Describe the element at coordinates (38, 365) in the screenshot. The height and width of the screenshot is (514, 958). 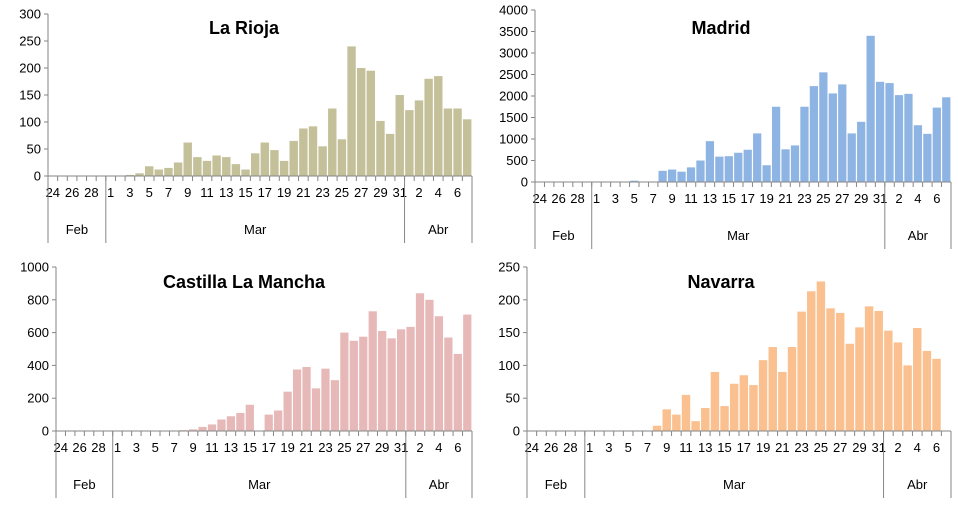
I see `y-tick-label: 400` at that location.